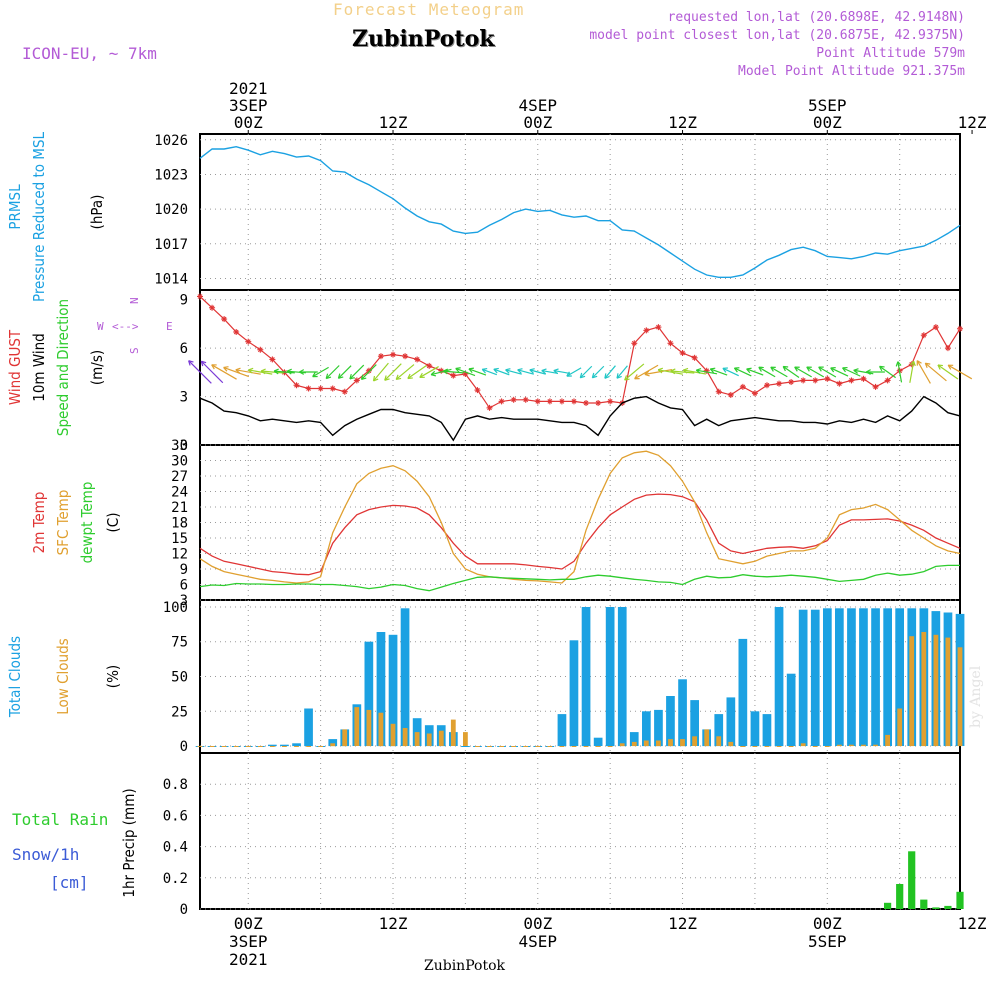 This screenshot has height=1000, width=1000. Describe the element at coordinates (175, 608) in the screenshot. I see `y-tick-label: 100` at that location.